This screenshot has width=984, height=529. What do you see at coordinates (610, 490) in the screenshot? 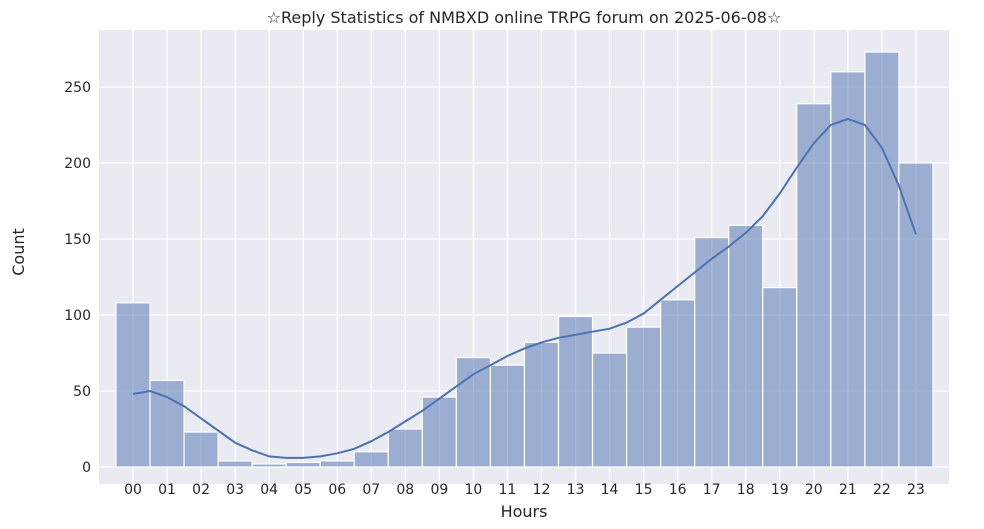
I see `x-tick-label: 14` at bounding box center [610, 490].